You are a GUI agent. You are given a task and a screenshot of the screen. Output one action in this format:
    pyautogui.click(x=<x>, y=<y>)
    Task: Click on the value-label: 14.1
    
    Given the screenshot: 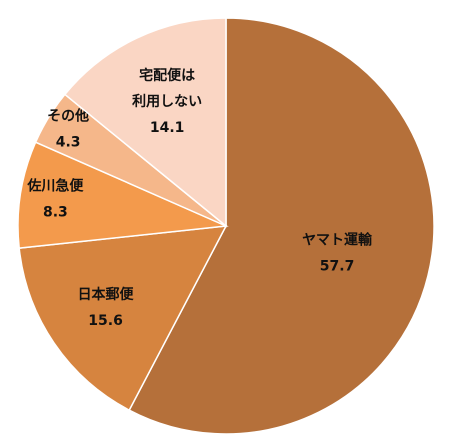 What is the action you would take?
    pyautogui.click(x=167, y=128)
    